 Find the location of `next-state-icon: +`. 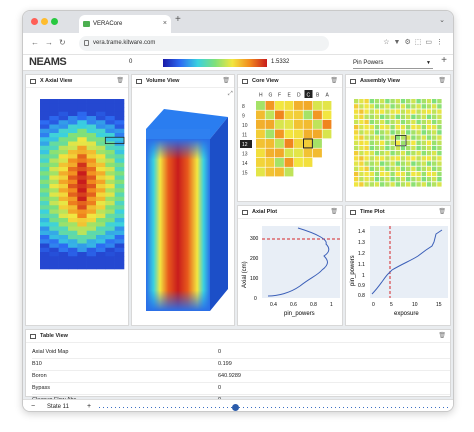

next-state-icon: + is located at coordinates (89, 406).